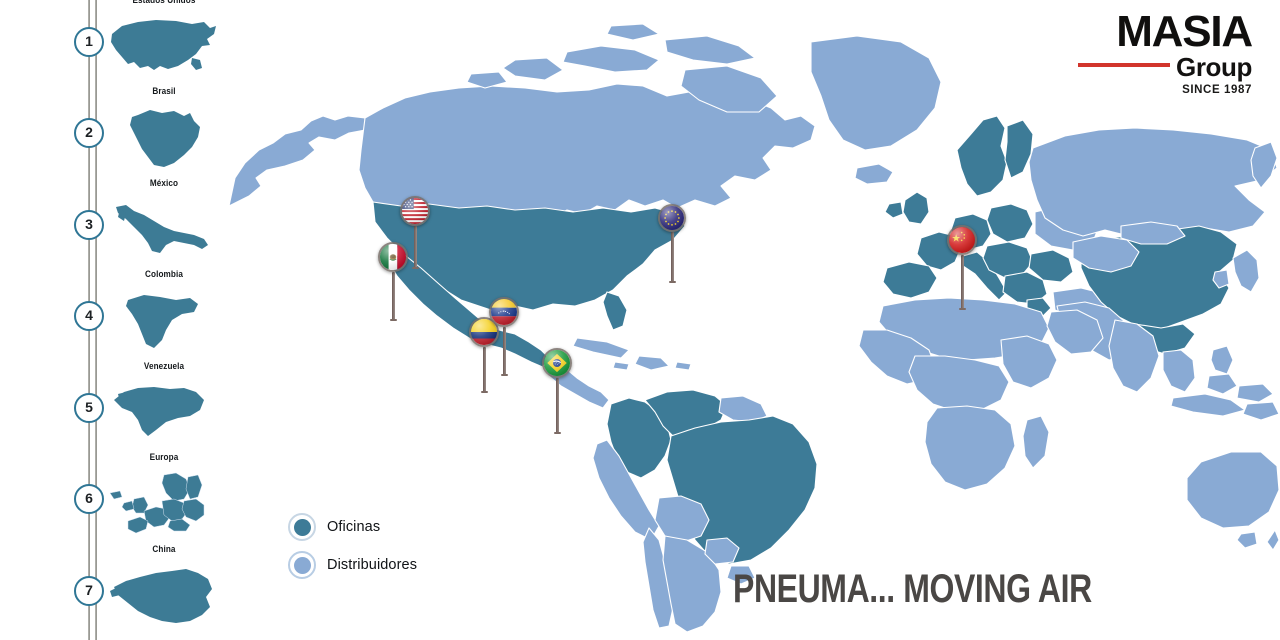  What do you see at coordinates (1255, 393) in the screenshot?
I see `region-indonesia-b` at bounding box center [1255, 393].